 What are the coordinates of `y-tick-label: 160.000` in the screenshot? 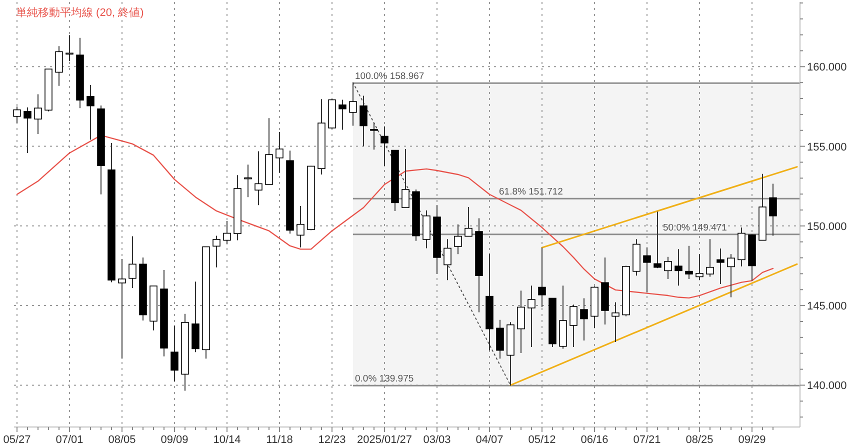 It's located at (827, 68).